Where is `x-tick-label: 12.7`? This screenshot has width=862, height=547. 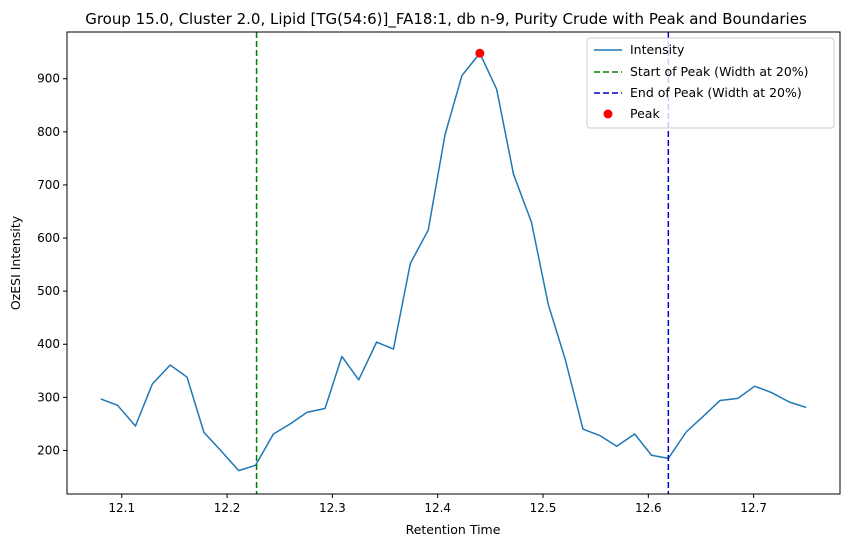 x-tick-label: 12.7 is located at coordinates (753, 508).